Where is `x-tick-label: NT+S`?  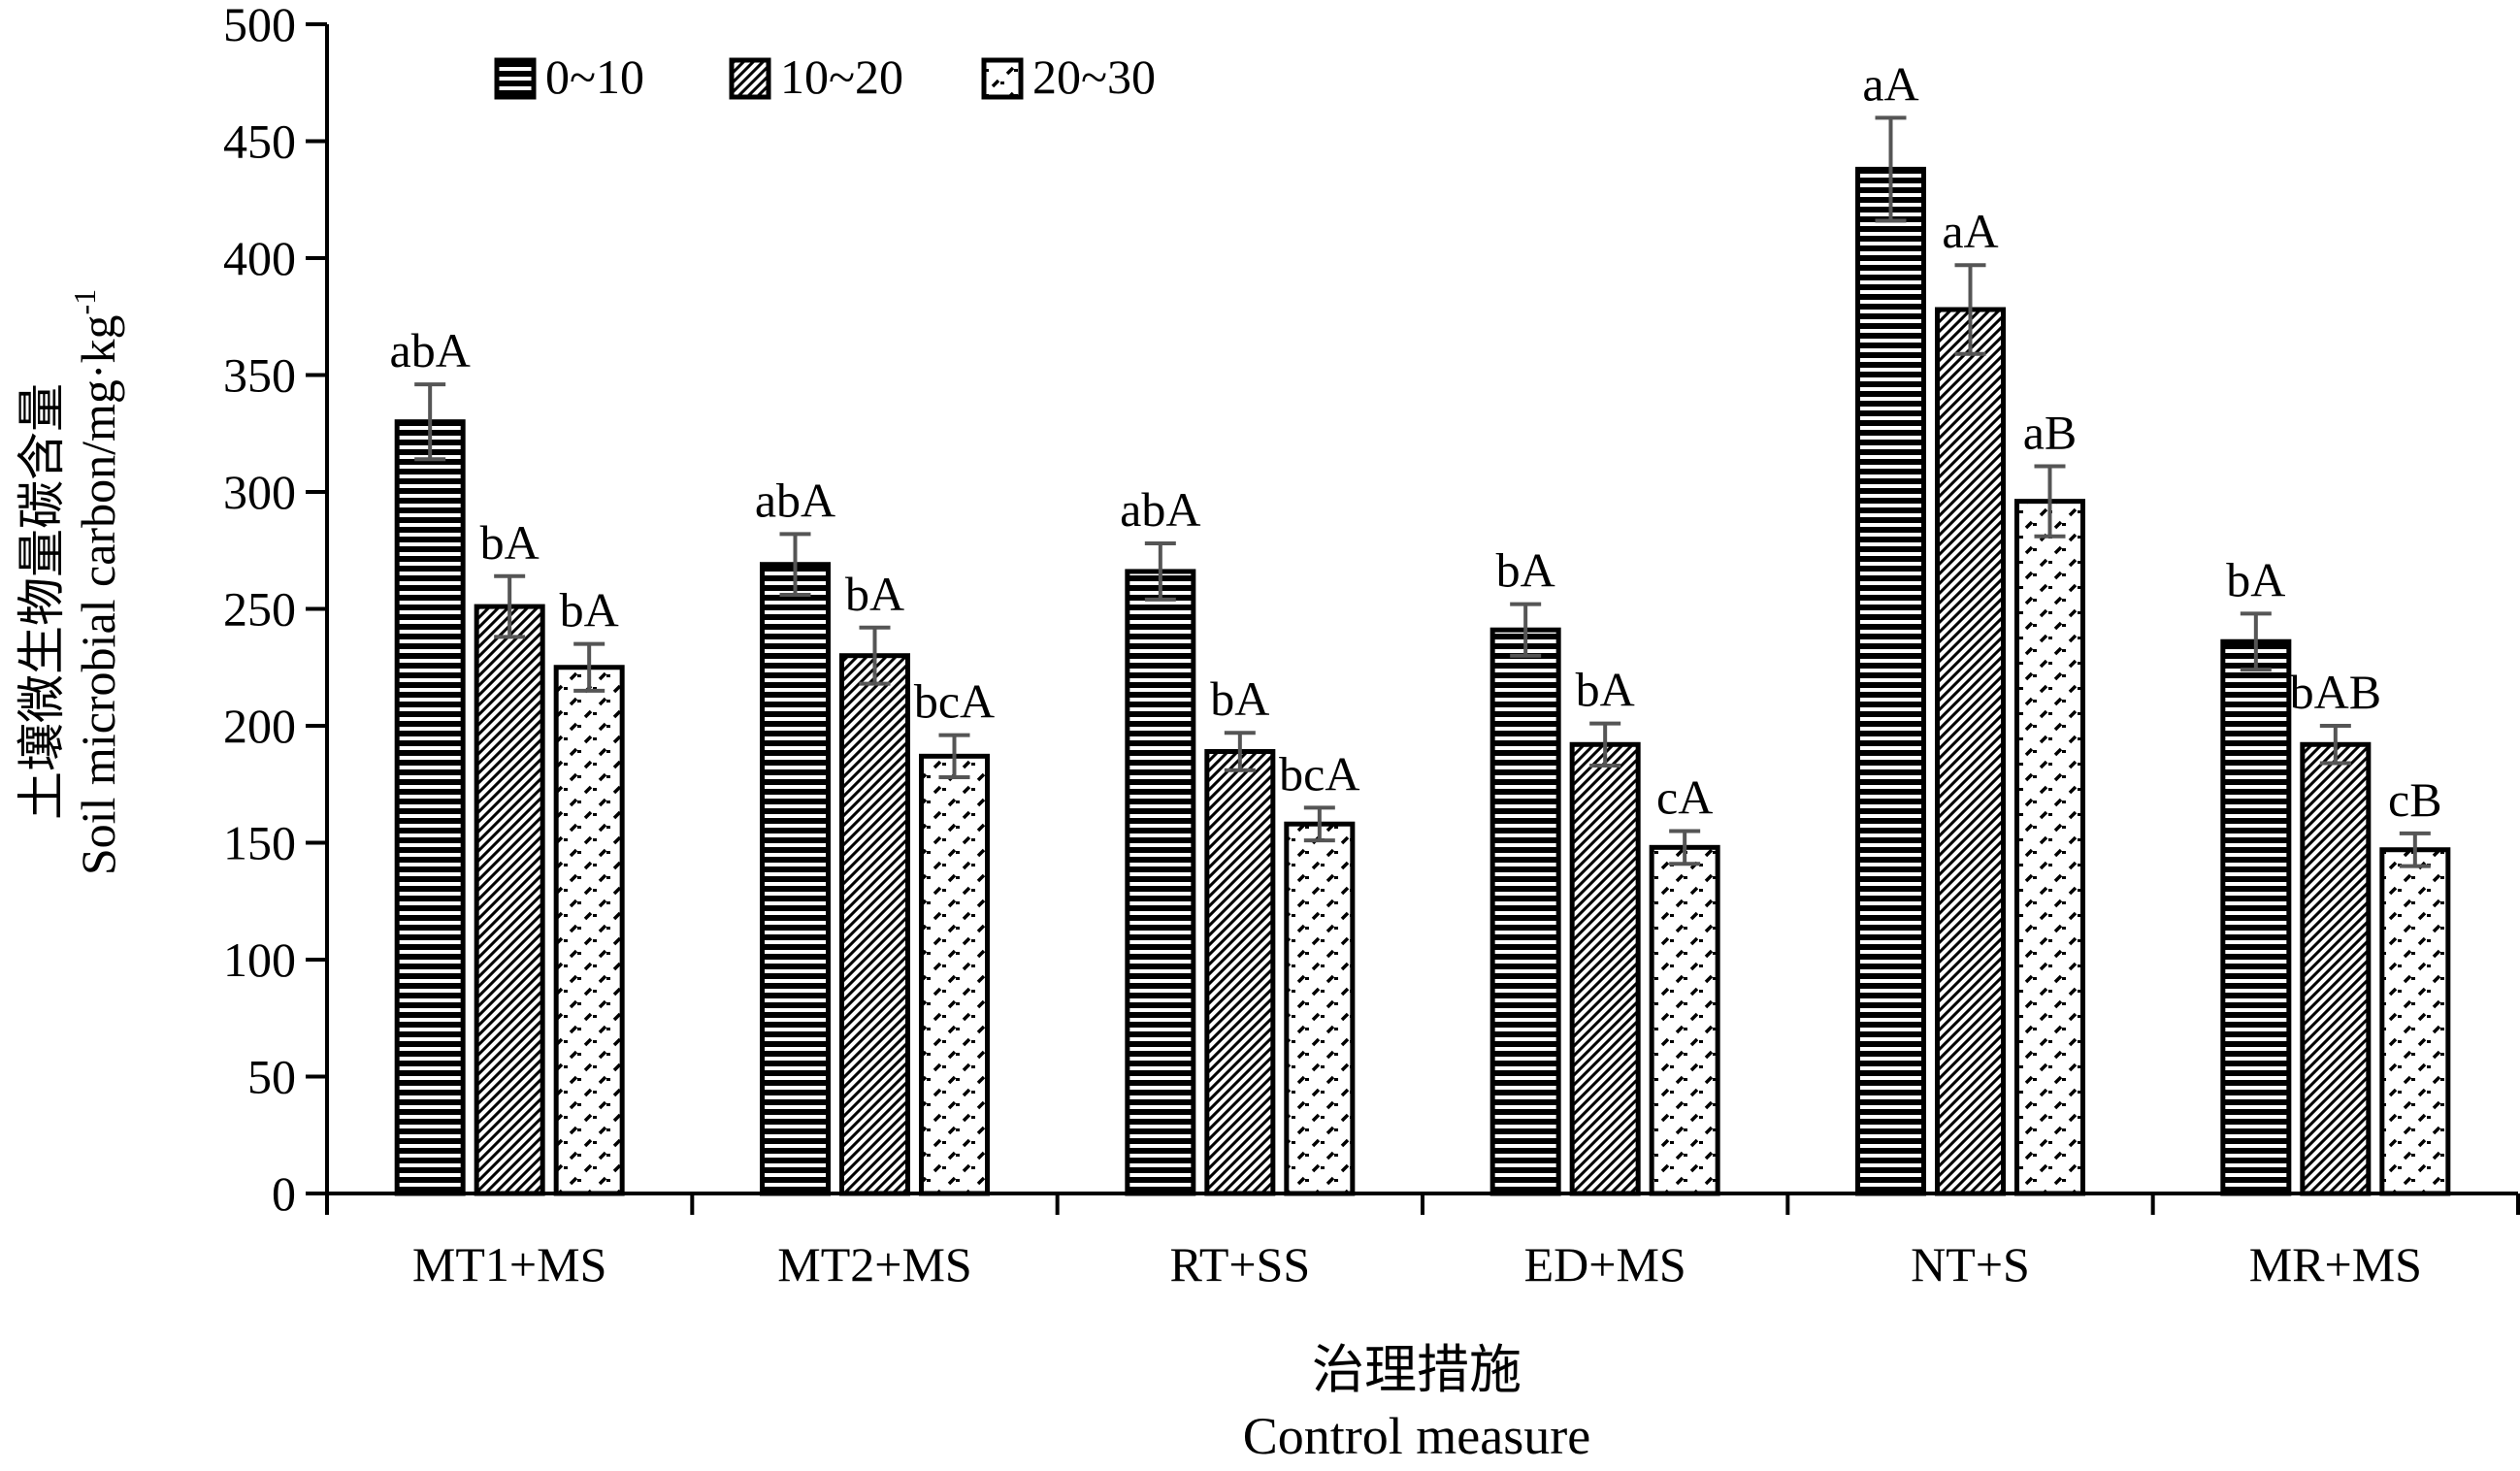 x-tick-label: NT+S is located at coordinates (1970, 1264).